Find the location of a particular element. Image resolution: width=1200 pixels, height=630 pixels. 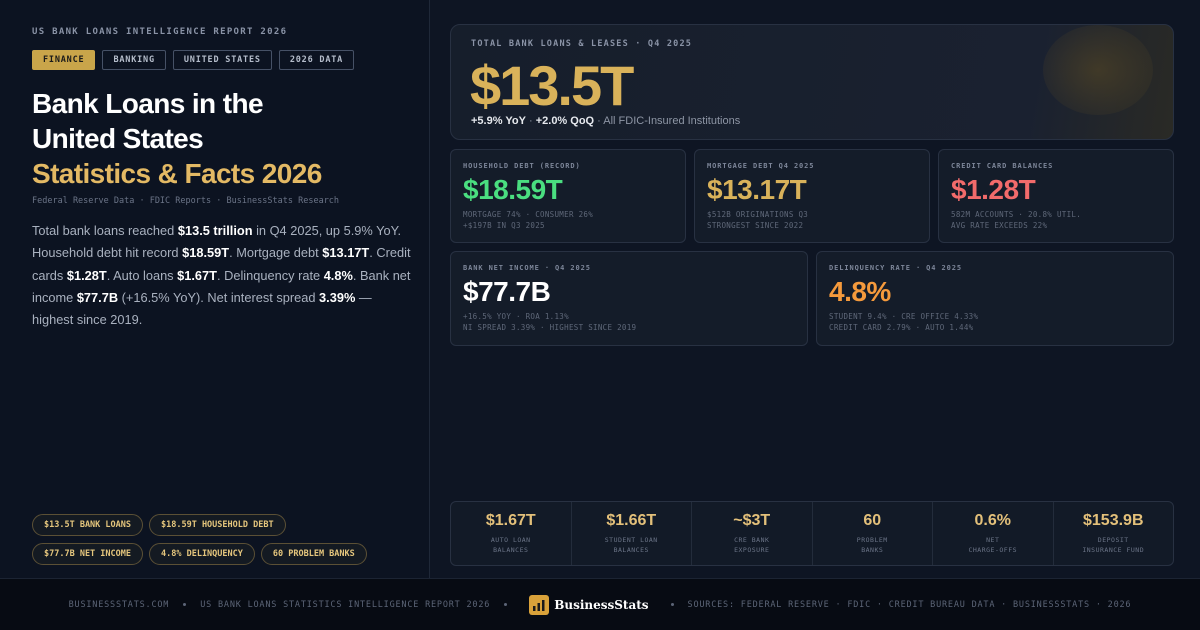

chip: 4.8% DELINQUENCY is located at coordinates (202, 554).